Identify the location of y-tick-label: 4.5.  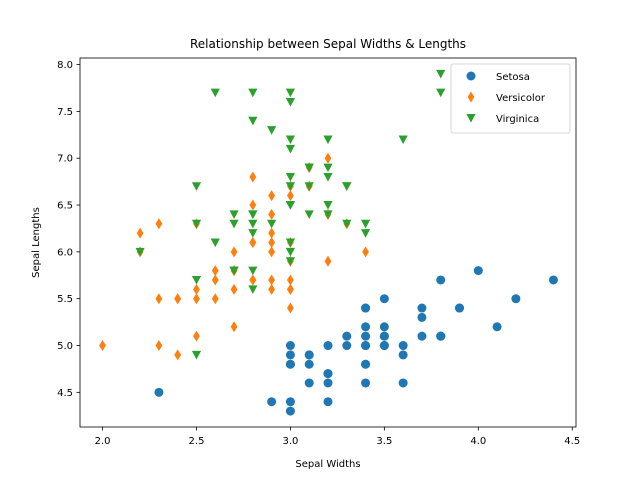
(65, 393).